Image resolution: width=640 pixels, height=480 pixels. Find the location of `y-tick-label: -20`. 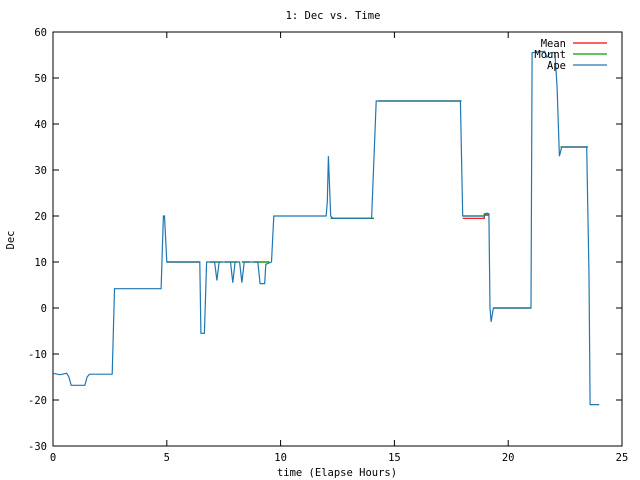

y-tick-label: -20 is located at coordinates (37, 401).